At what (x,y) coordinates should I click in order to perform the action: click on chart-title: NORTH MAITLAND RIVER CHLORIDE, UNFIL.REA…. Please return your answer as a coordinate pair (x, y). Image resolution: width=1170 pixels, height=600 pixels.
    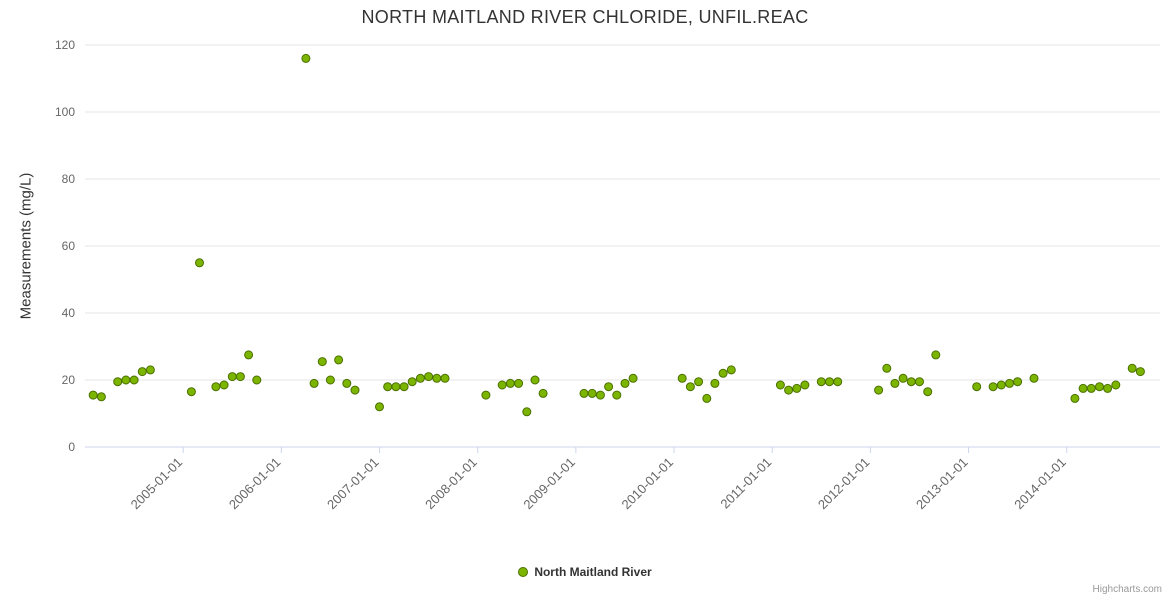
    Looking at the image, I should click on (585, 17).